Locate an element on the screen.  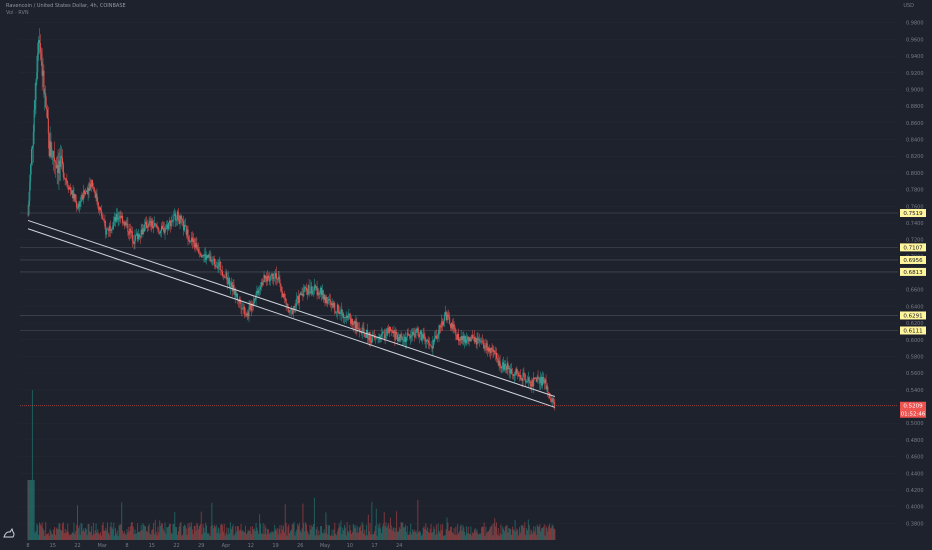
price-tick-label: 0.6600 is located at coordinates (915, 291).